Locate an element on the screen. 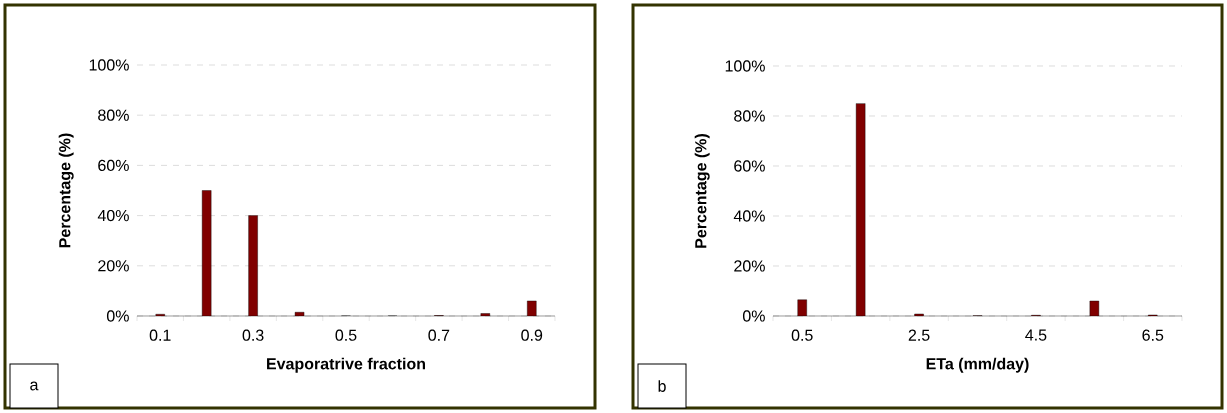 Image resolution: width=1227 pixels, height=413 pixels. x-tick-label: 0.9 is located at coordinates (532, 335).